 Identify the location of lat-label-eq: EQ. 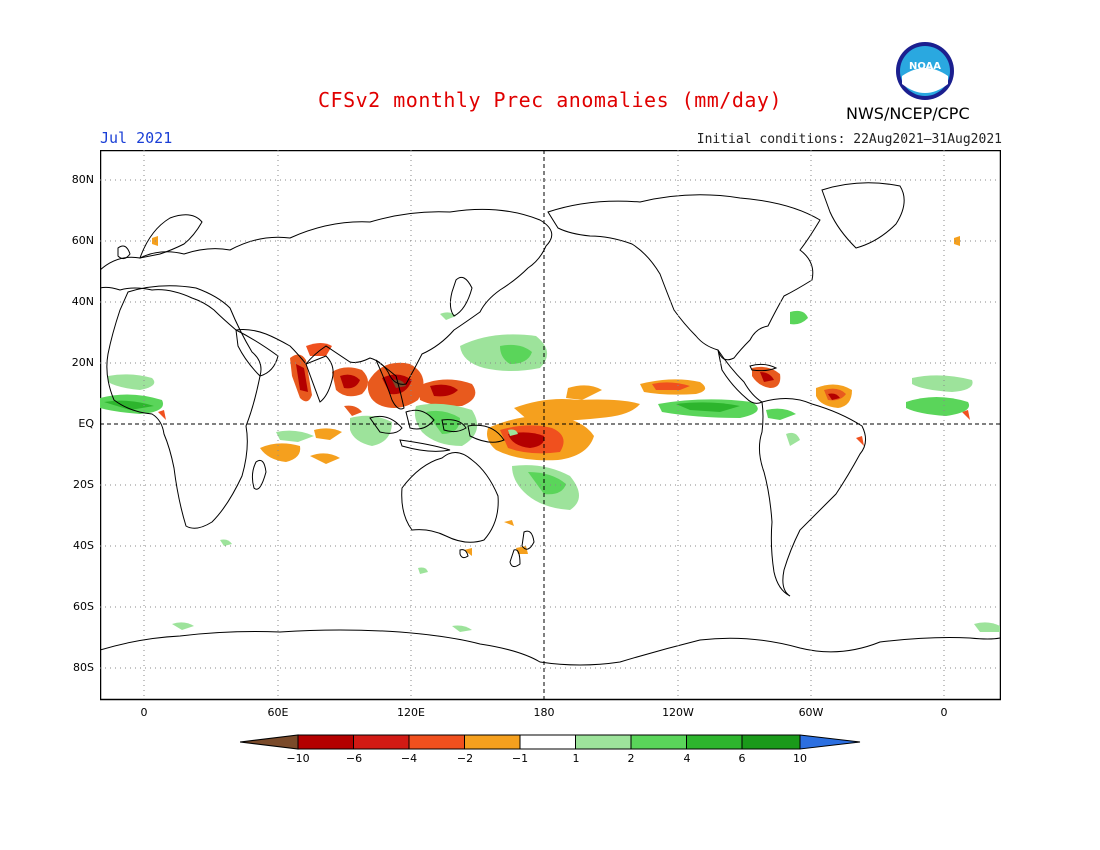
(86, 423).